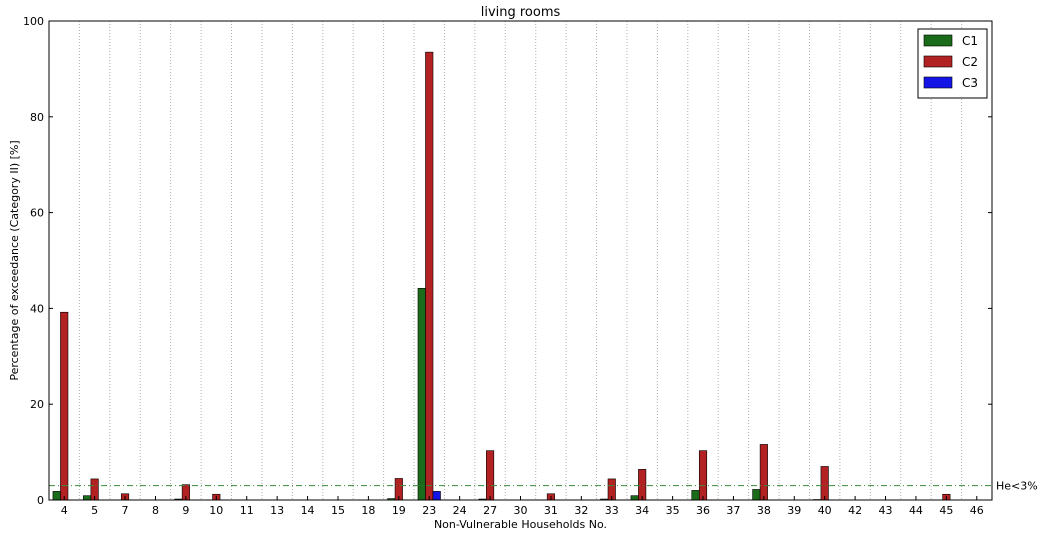 The height and width of the screenshot is (537, 1043). What do you see at coordinates (437, 495) in the screenshot?
I see `bar-c3` at bounding box center [437, 495].